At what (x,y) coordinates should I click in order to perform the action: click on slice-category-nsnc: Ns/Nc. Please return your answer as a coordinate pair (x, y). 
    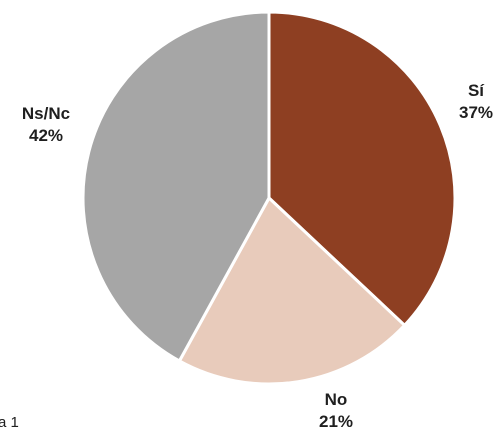
    Looking at the image, I should click on (46, 113).